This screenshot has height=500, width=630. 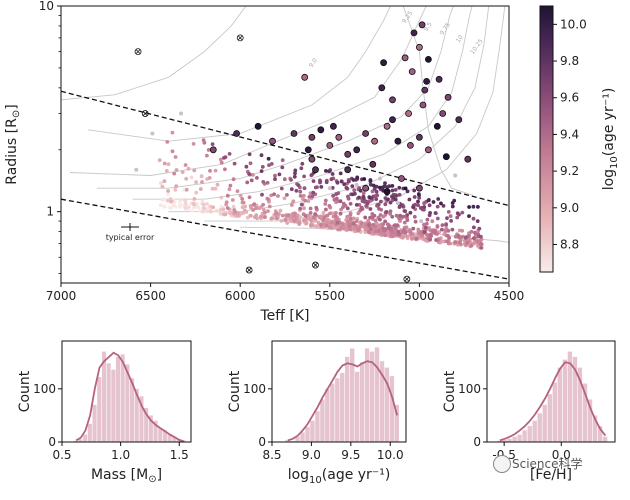 I want to click on excluded-star-cross, so click(x=407, y=279).